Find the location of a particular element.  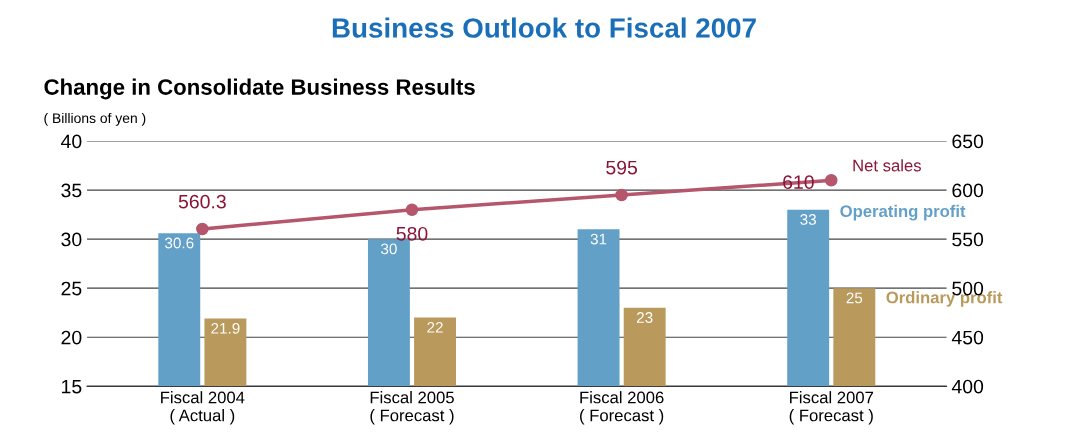

data-label: 33 is located at coordinates (808, 219).